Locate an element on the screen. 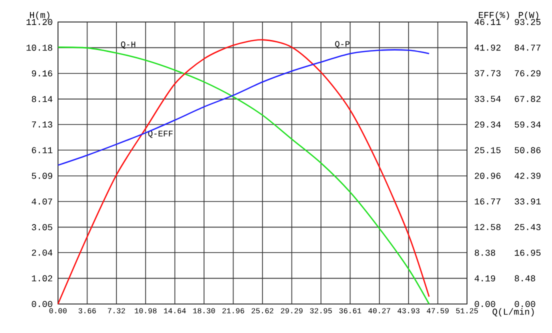 The image size is (552, 333). y2-tick-label: 4.19 is located at coordinates (485, 278).